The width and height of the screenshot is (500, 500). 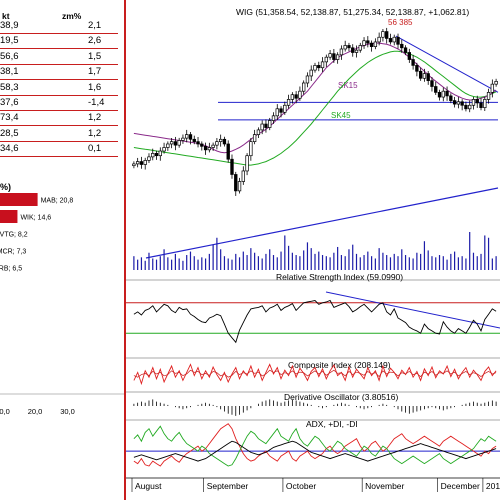 What do you see at coordinates (9, 56) in the screenshot?
I see `row-value: 56,6` at bounding box center [9, 56].